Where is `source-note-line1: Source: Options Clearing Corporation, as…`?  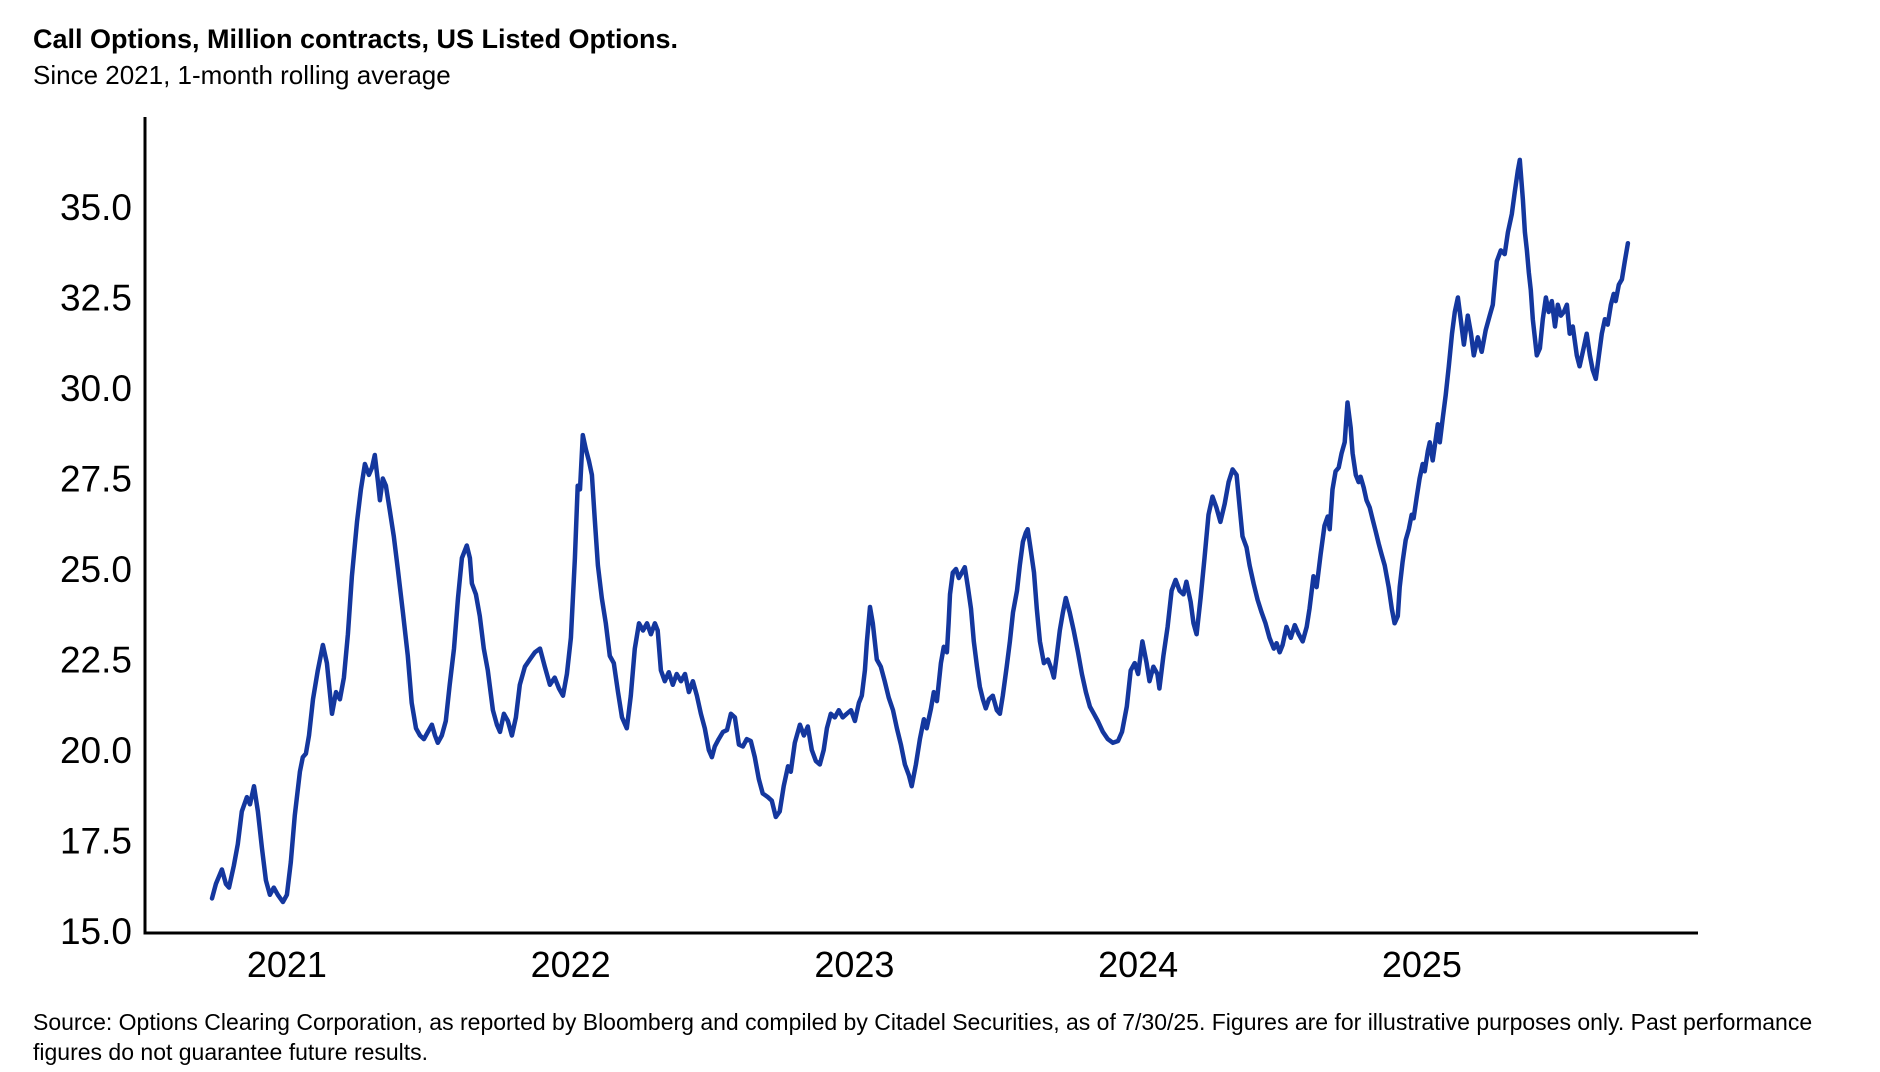
source-note-line1: Source: Options Clearing Corporation, as… is located at coordinates (923, 1022).